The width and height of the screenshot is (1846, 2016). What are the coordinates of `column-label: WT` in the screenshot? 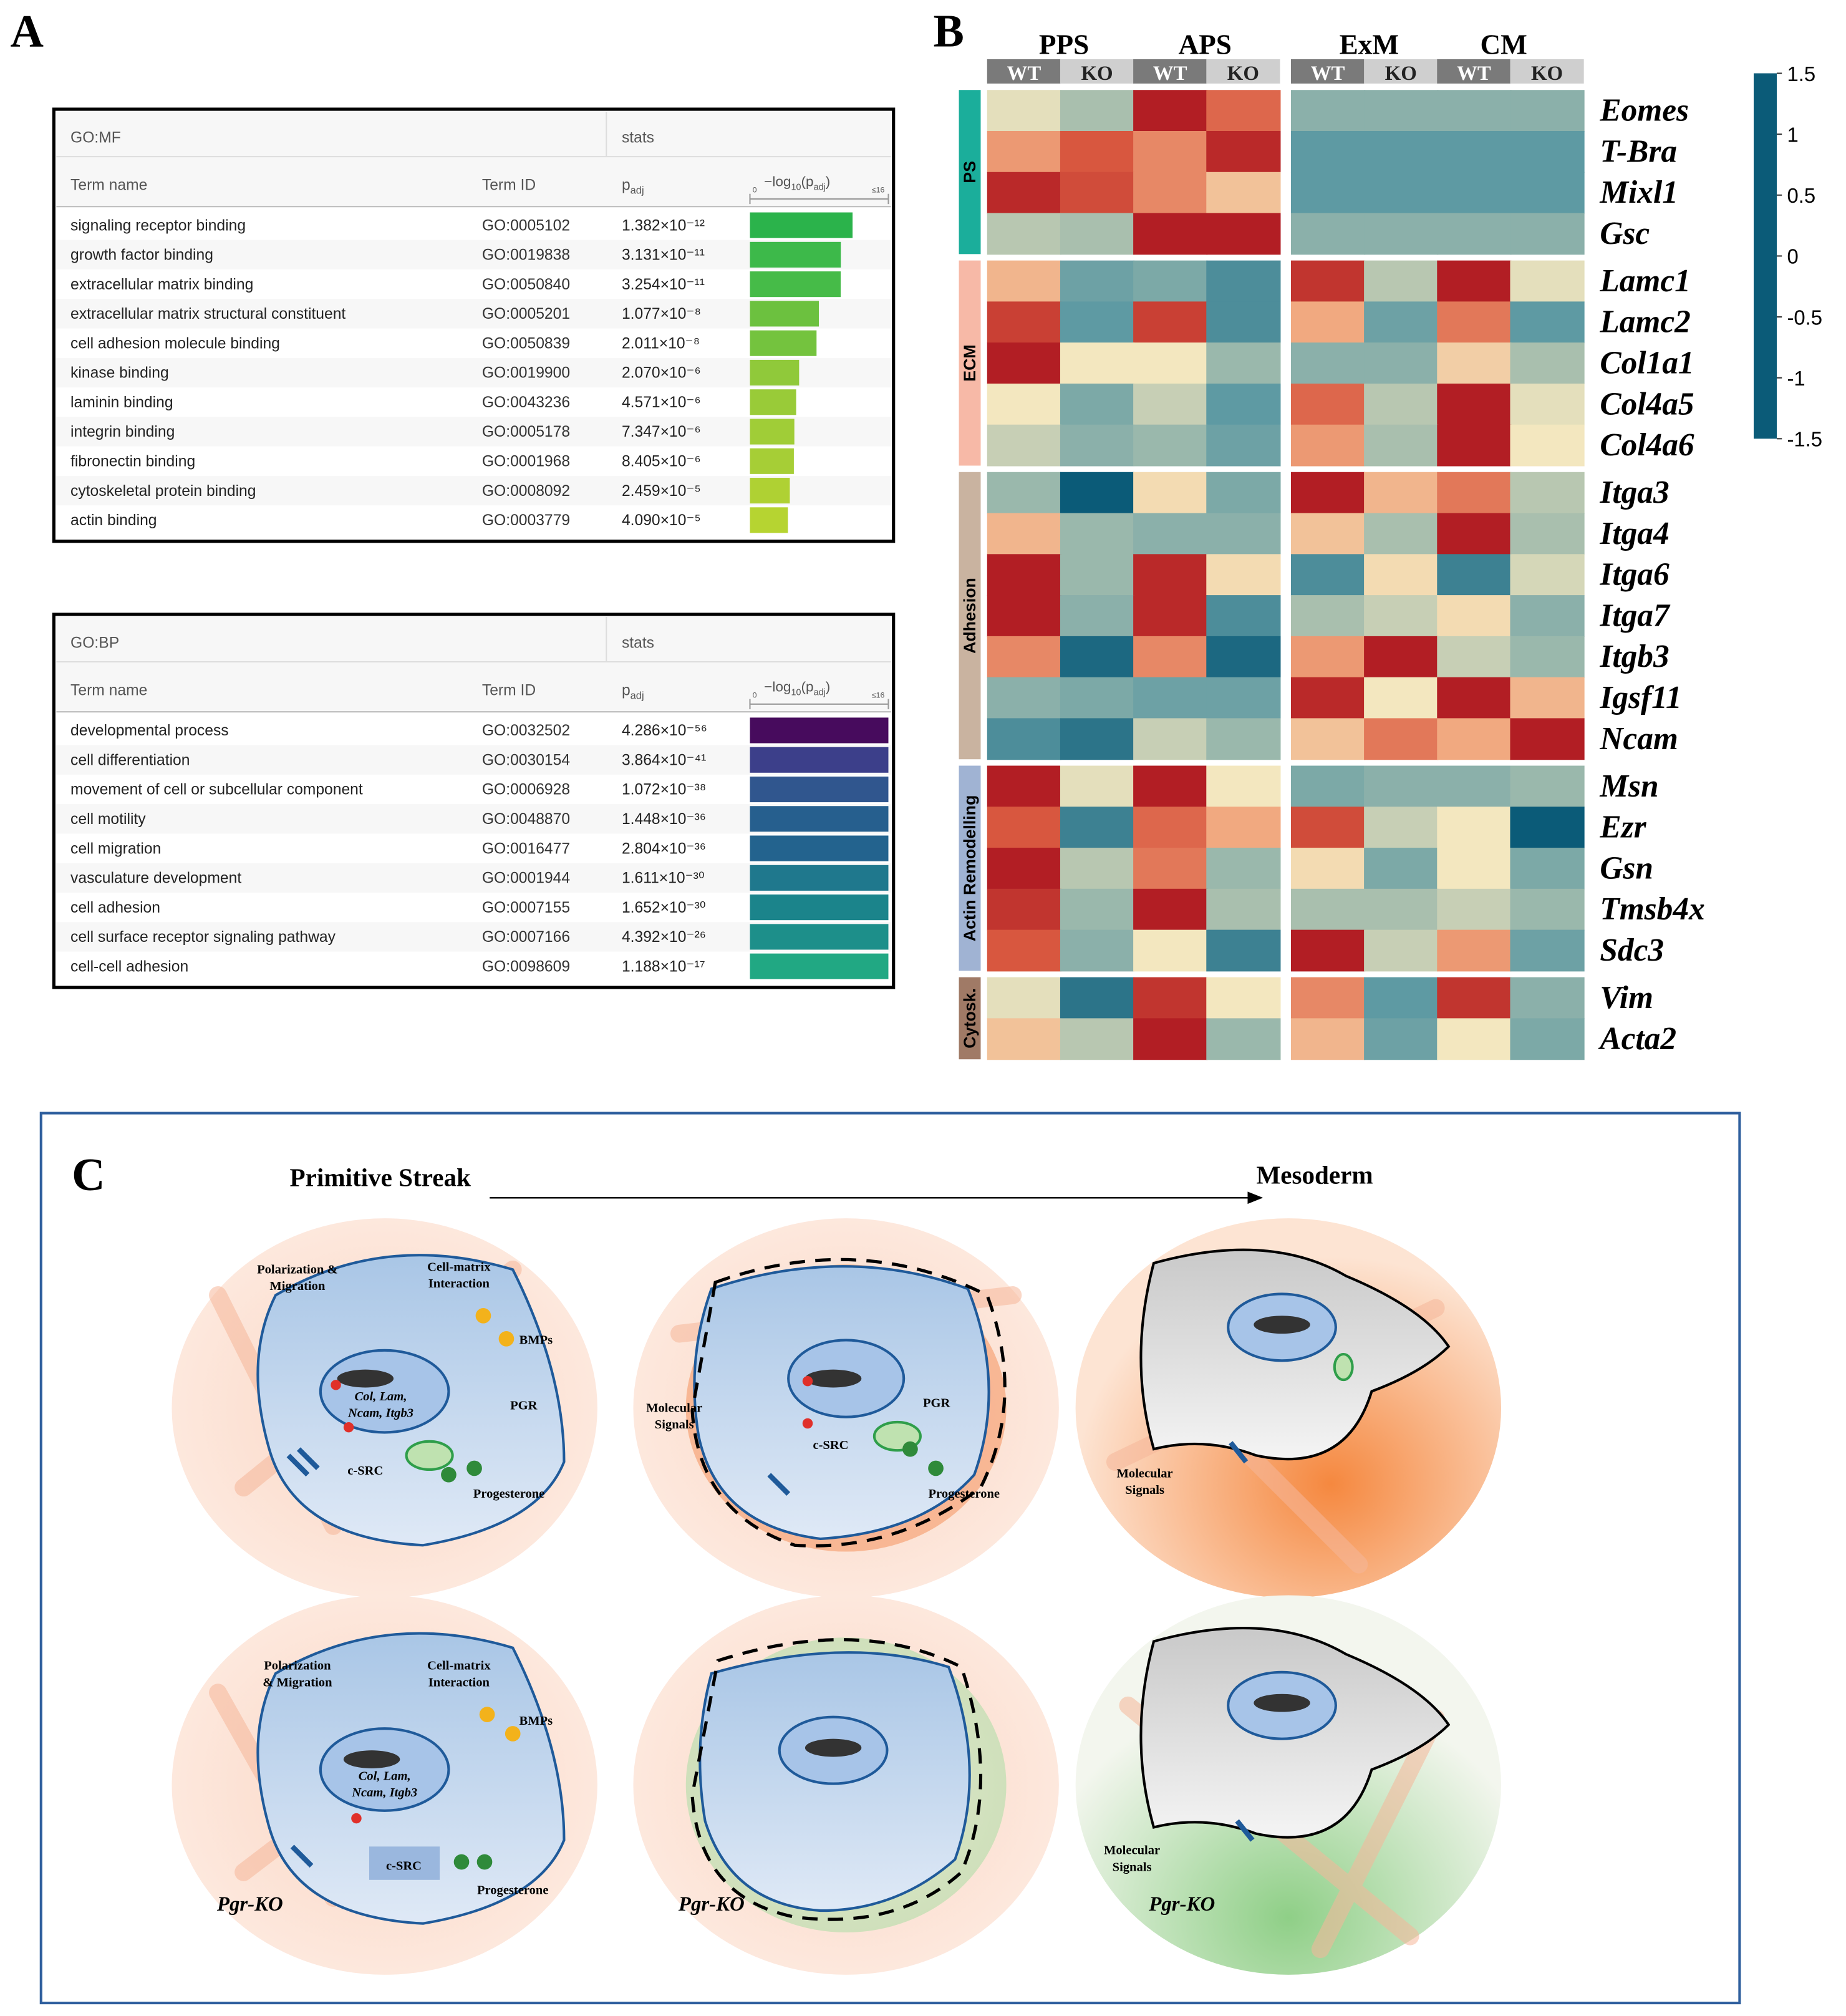 It's located at (1474, 73).